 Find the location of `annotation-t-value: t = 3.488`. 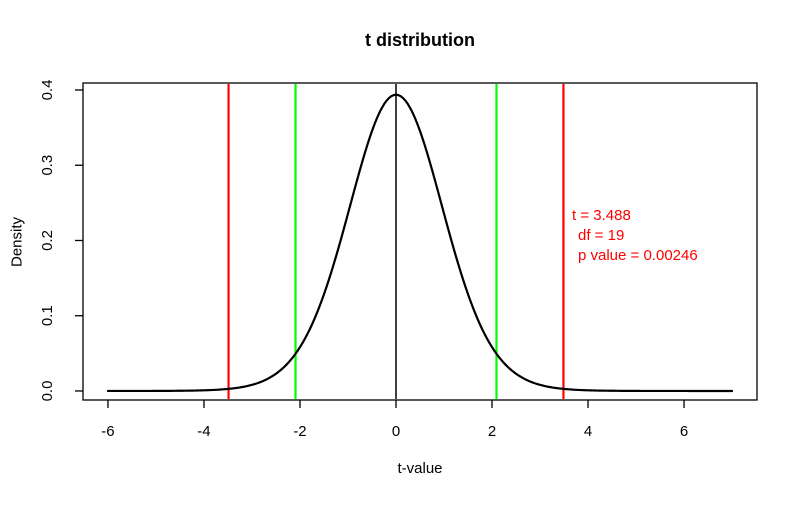

annotation-t-value: t = 3.488 is located at coordinates (601, 215).